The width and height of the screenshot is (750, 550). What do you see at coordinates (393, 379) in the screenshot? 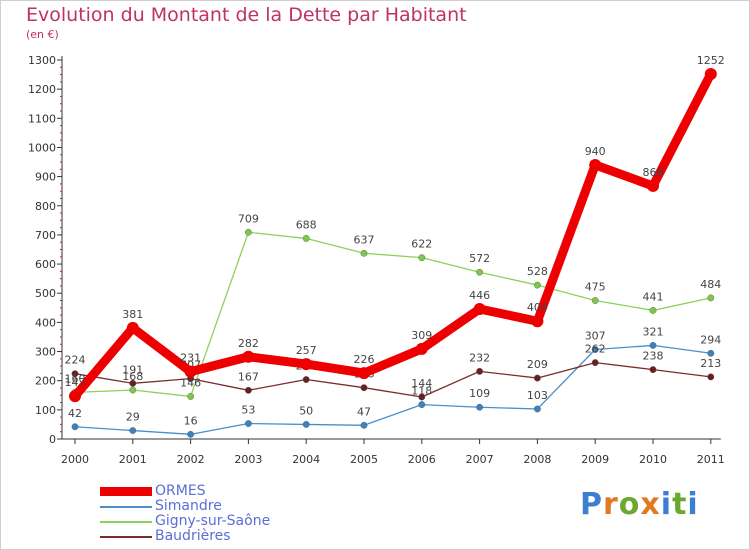
I see `series-line-baudri-res` at bounding box center [393, 379].